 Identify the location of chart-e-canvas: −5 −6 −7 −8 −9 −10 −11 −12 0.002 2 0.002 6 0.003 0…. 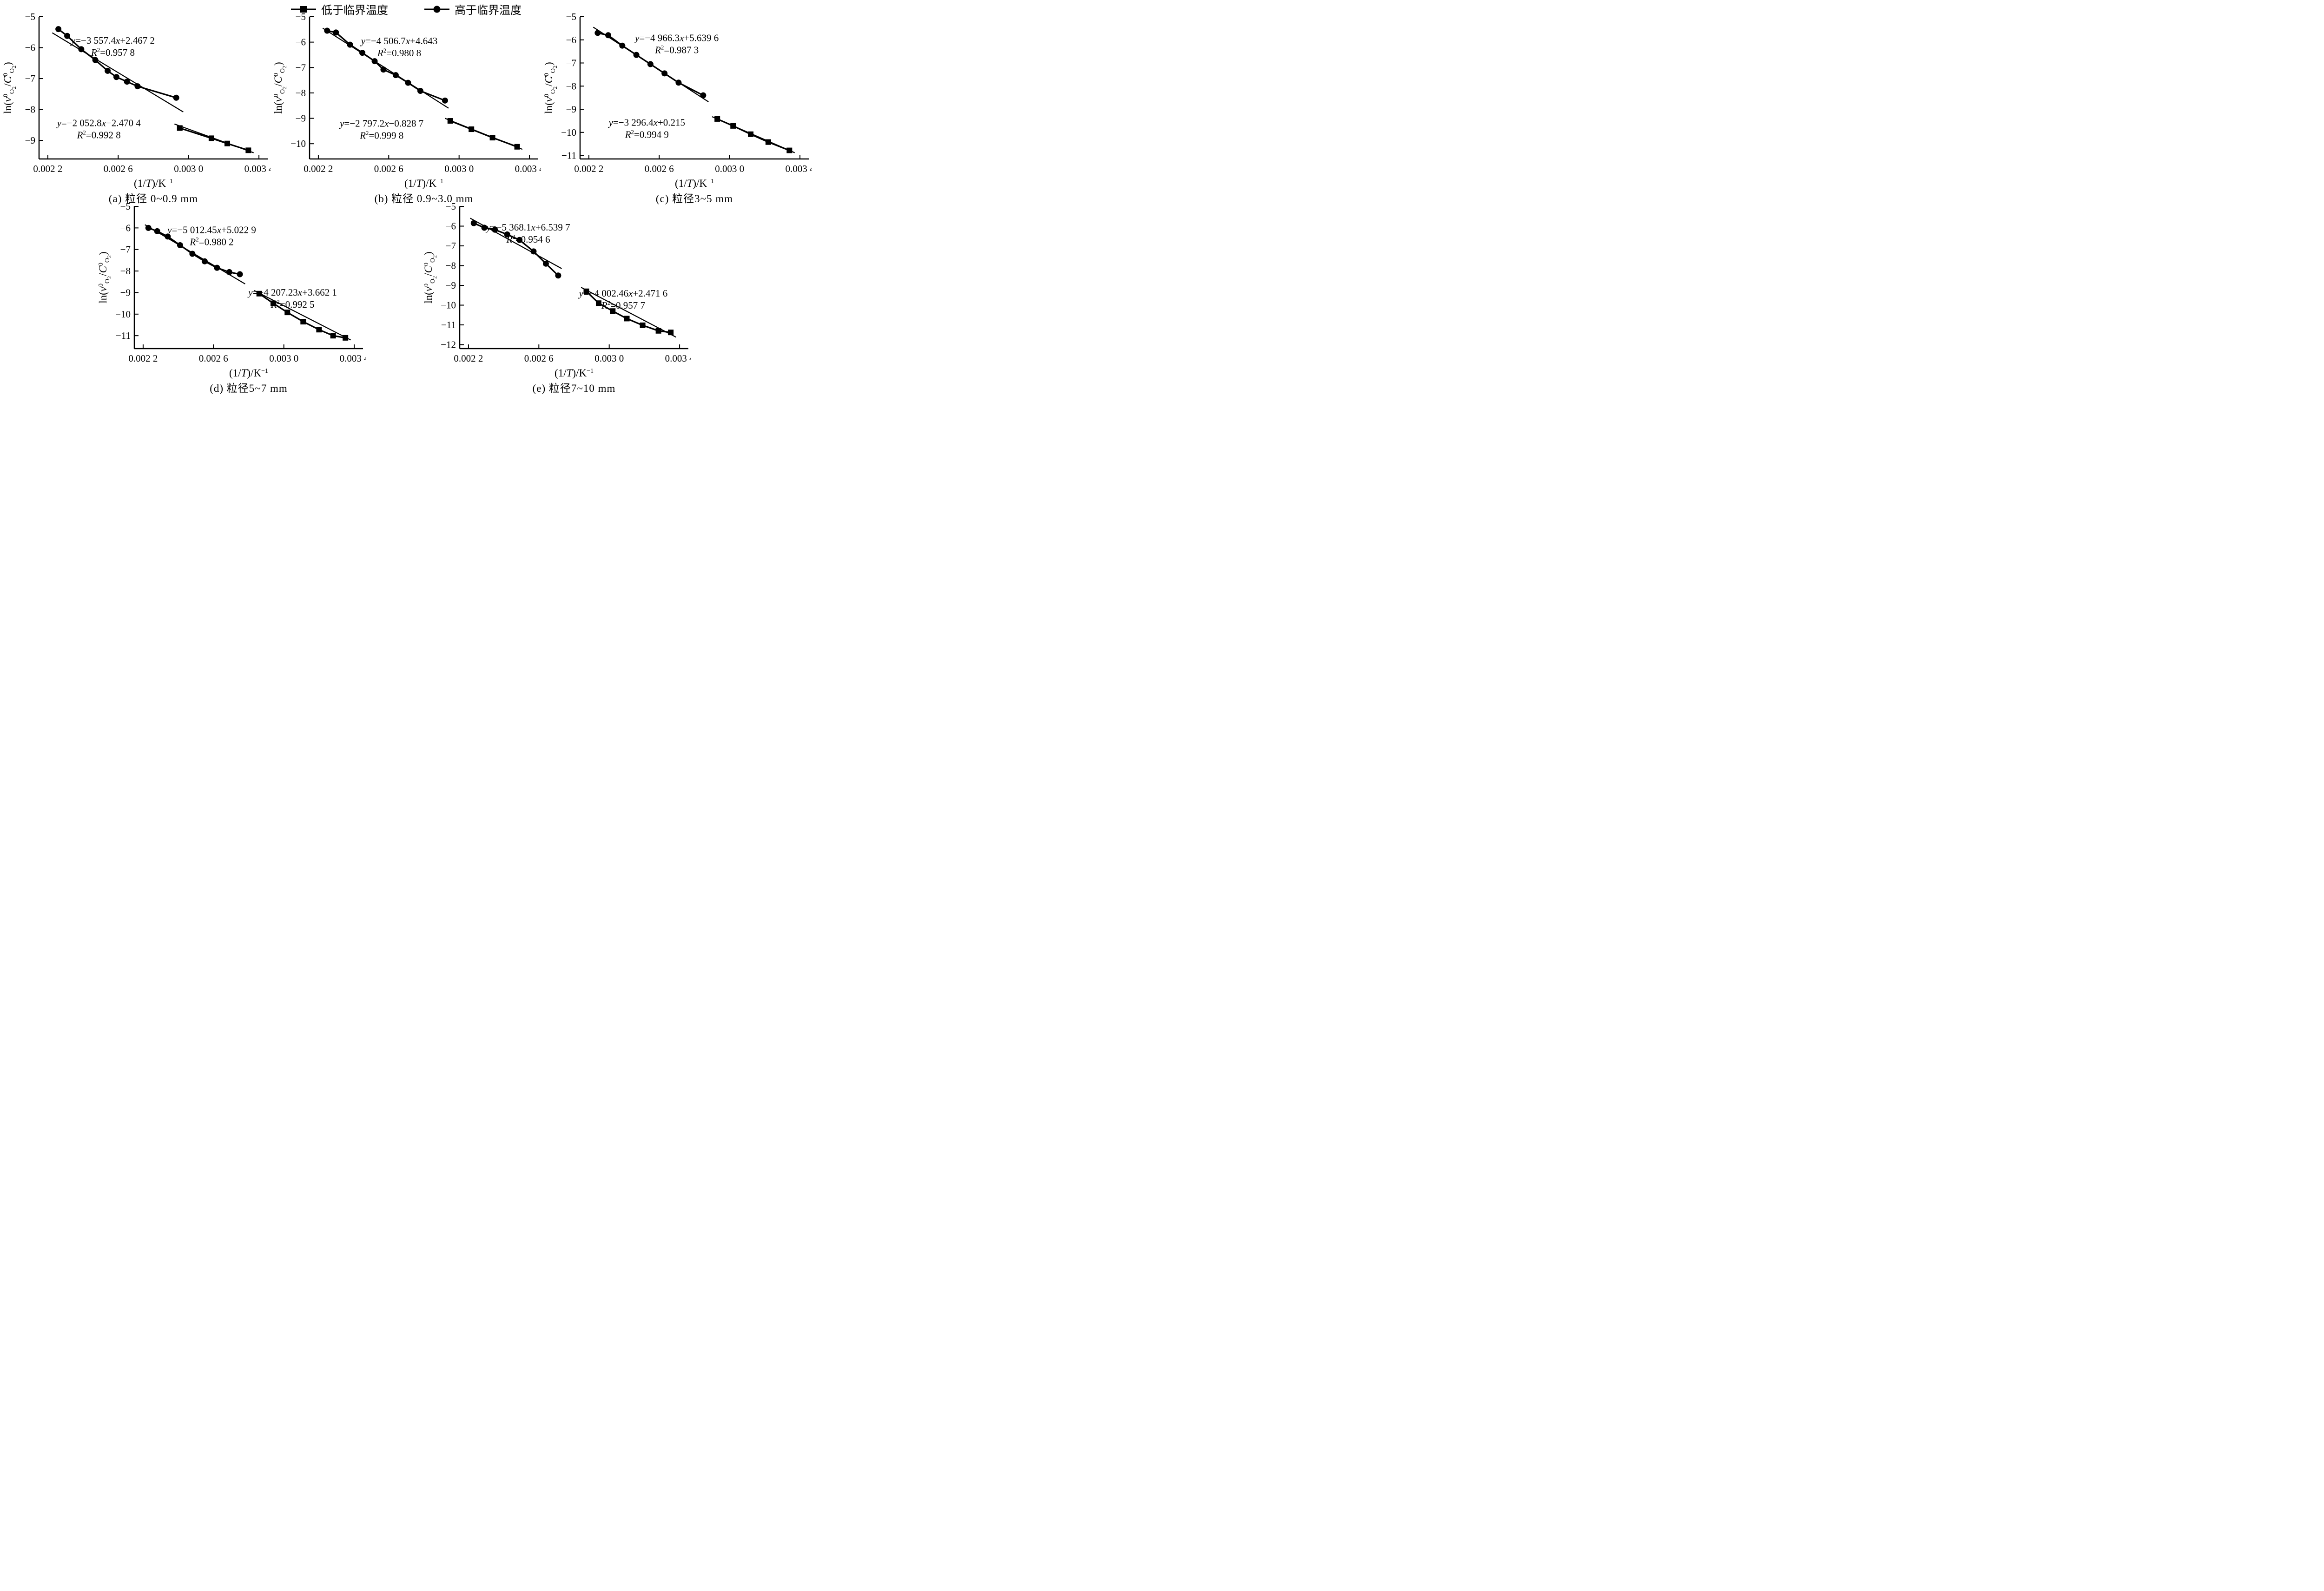
(557, 290).